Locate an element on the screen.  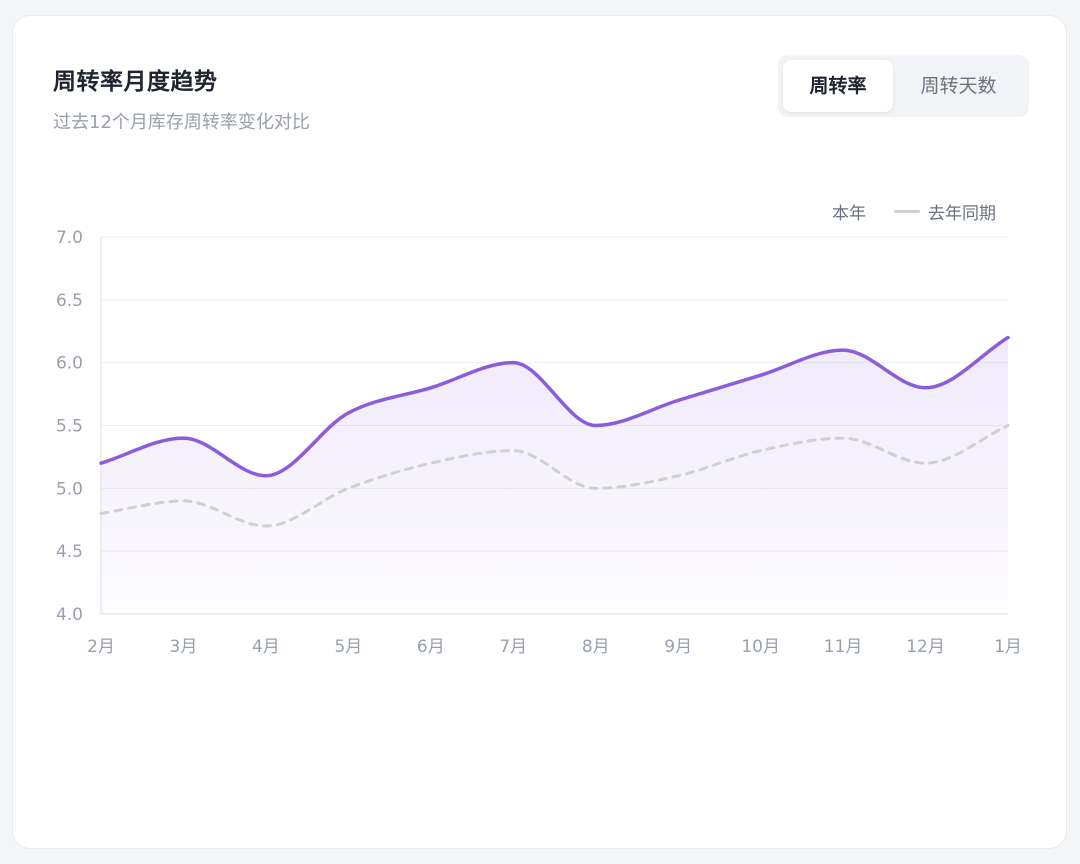
y-tick-label: 5.0 is located at coordinates (69, 489).